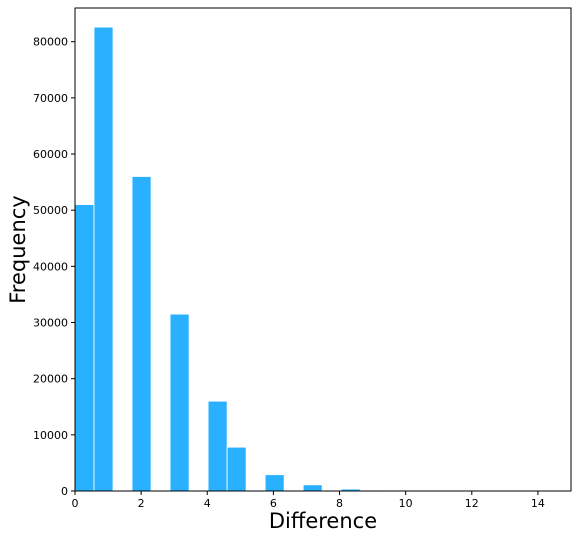  Describe the element at coordinates (50, 435) in the screenshot. I see `y-tick-label: 10000` at that location.